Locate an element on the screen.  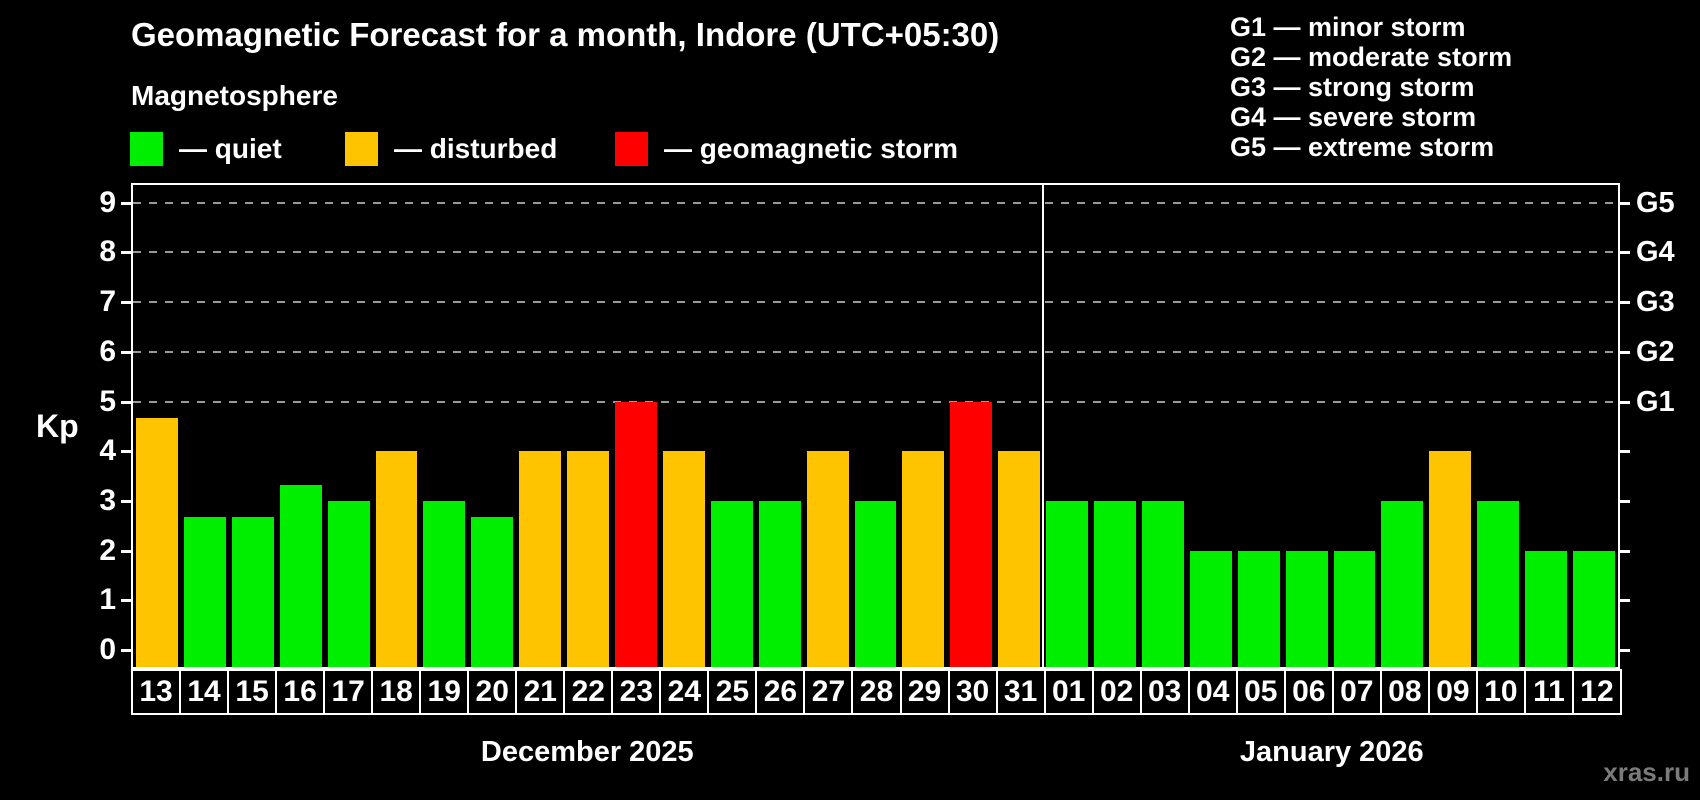
g-scale-legend-line-2: G2 — moderate storm is located at coordinates (1371, 57).